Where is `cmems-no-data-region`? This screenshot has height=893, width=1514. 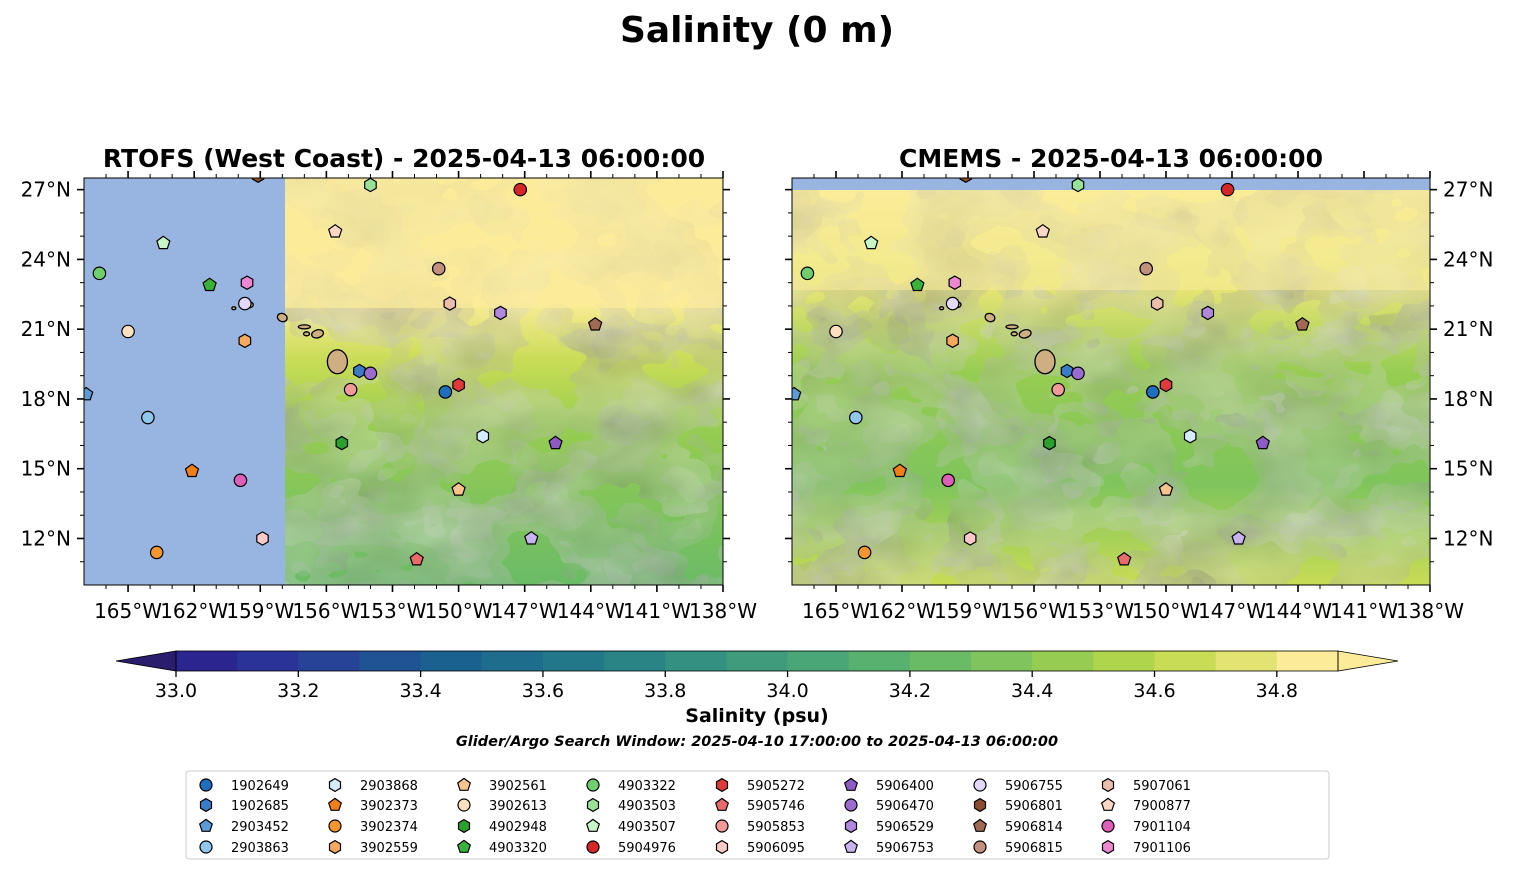
cmems-no-data-region is located at coordinates (1111, 184).